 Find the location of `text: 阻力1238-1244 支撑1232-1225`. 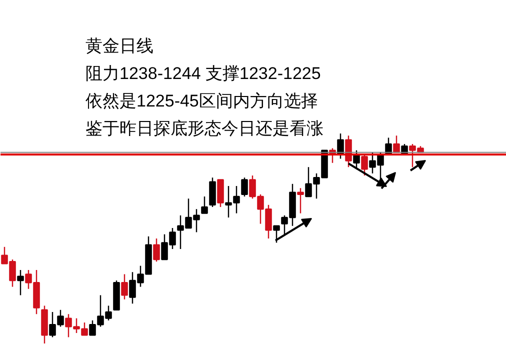

text: 阻力1238-1244 支撑1232-1225 is located at coordinates (203, 73).